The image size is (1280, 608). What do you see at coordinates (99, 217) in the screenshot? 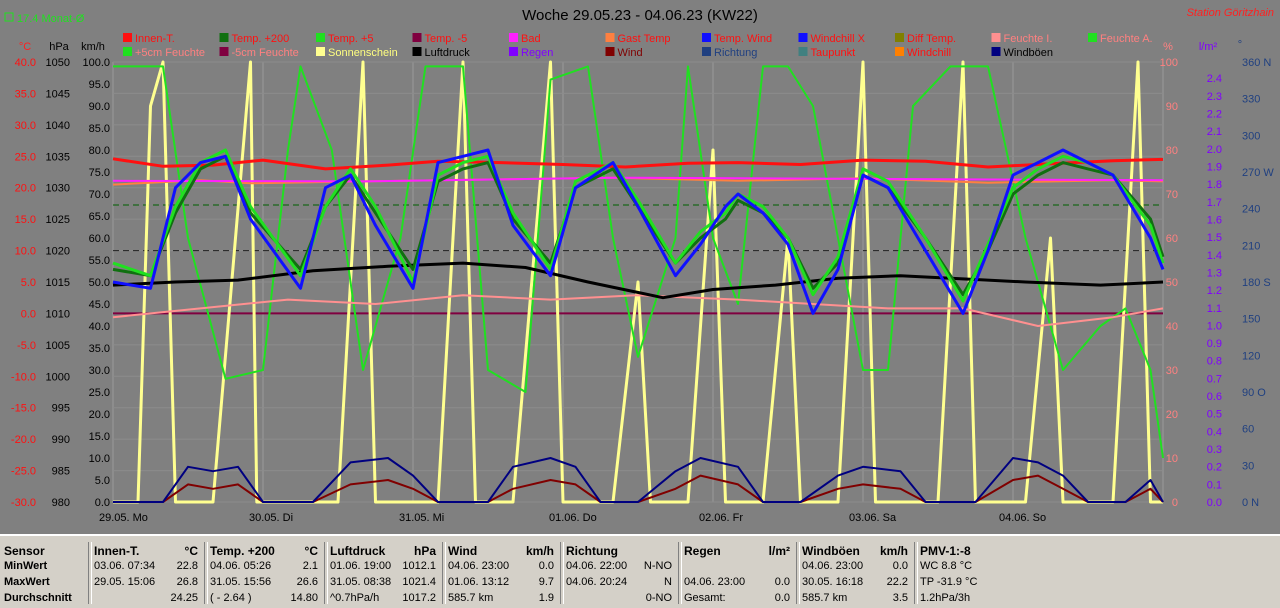
I see `tick-label-kmh: 65.0` at bounding box center [99, 217].